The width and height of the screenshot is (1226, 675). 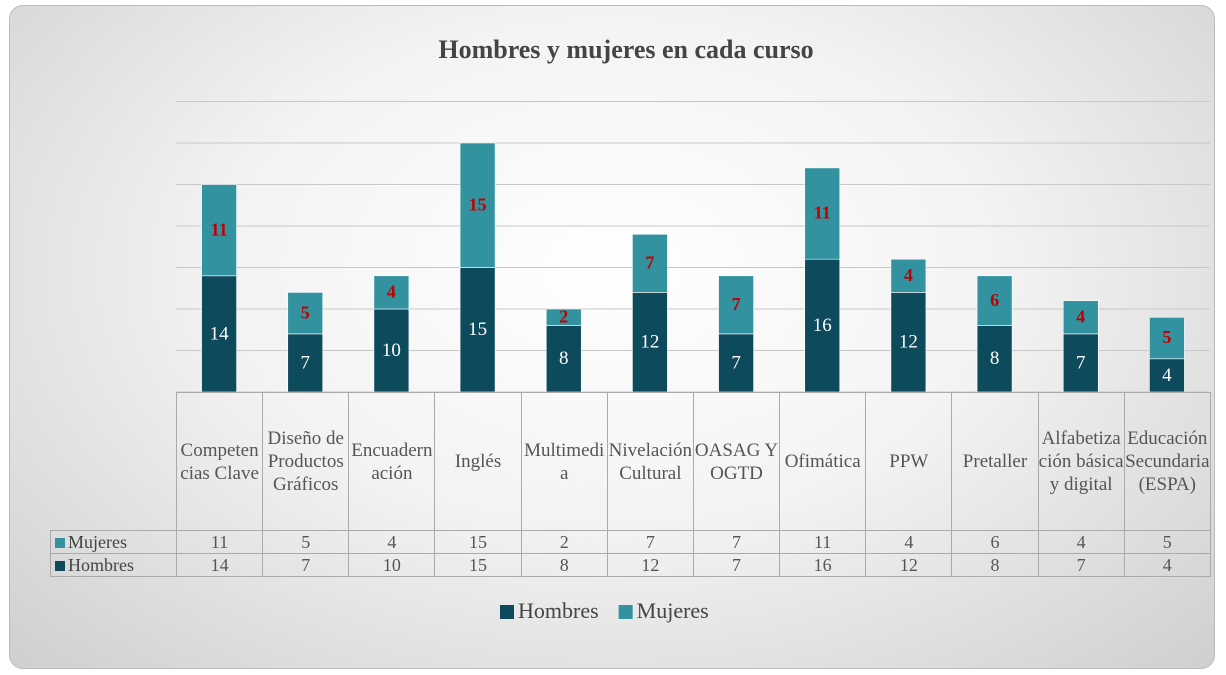 I want to click on data-label: 10, so click(x=391, y=350).